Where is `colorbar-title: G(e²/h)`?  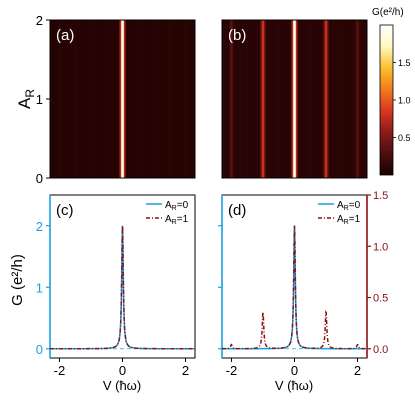 colorbar-title: G(e²/h) is located at coordinates (388, 12).